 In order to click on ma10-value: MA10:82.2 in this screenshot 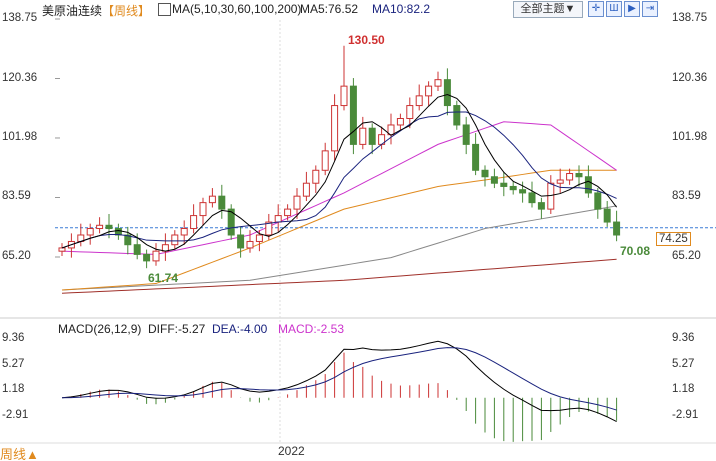, I will do `click(401, 9)`.